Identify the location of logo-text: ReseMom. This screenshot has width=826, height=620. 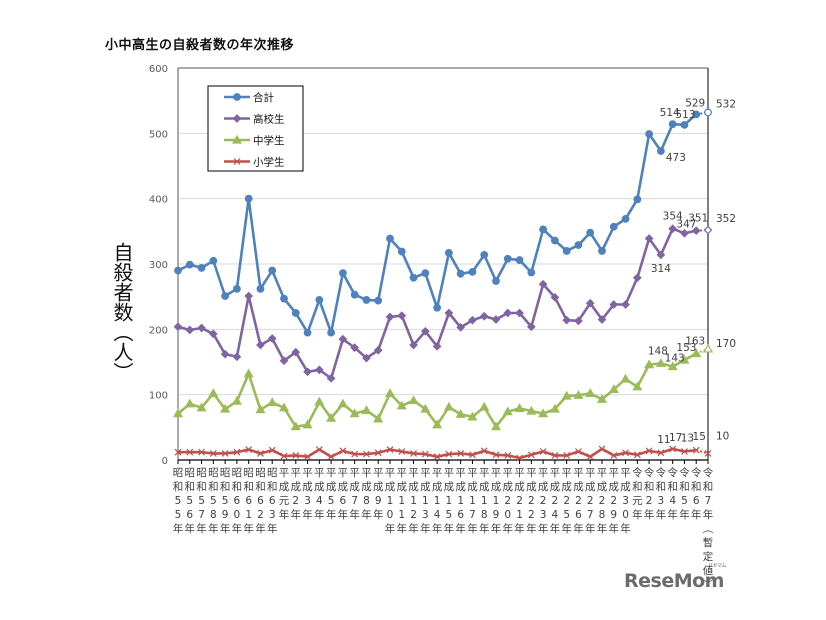
(674, 581).